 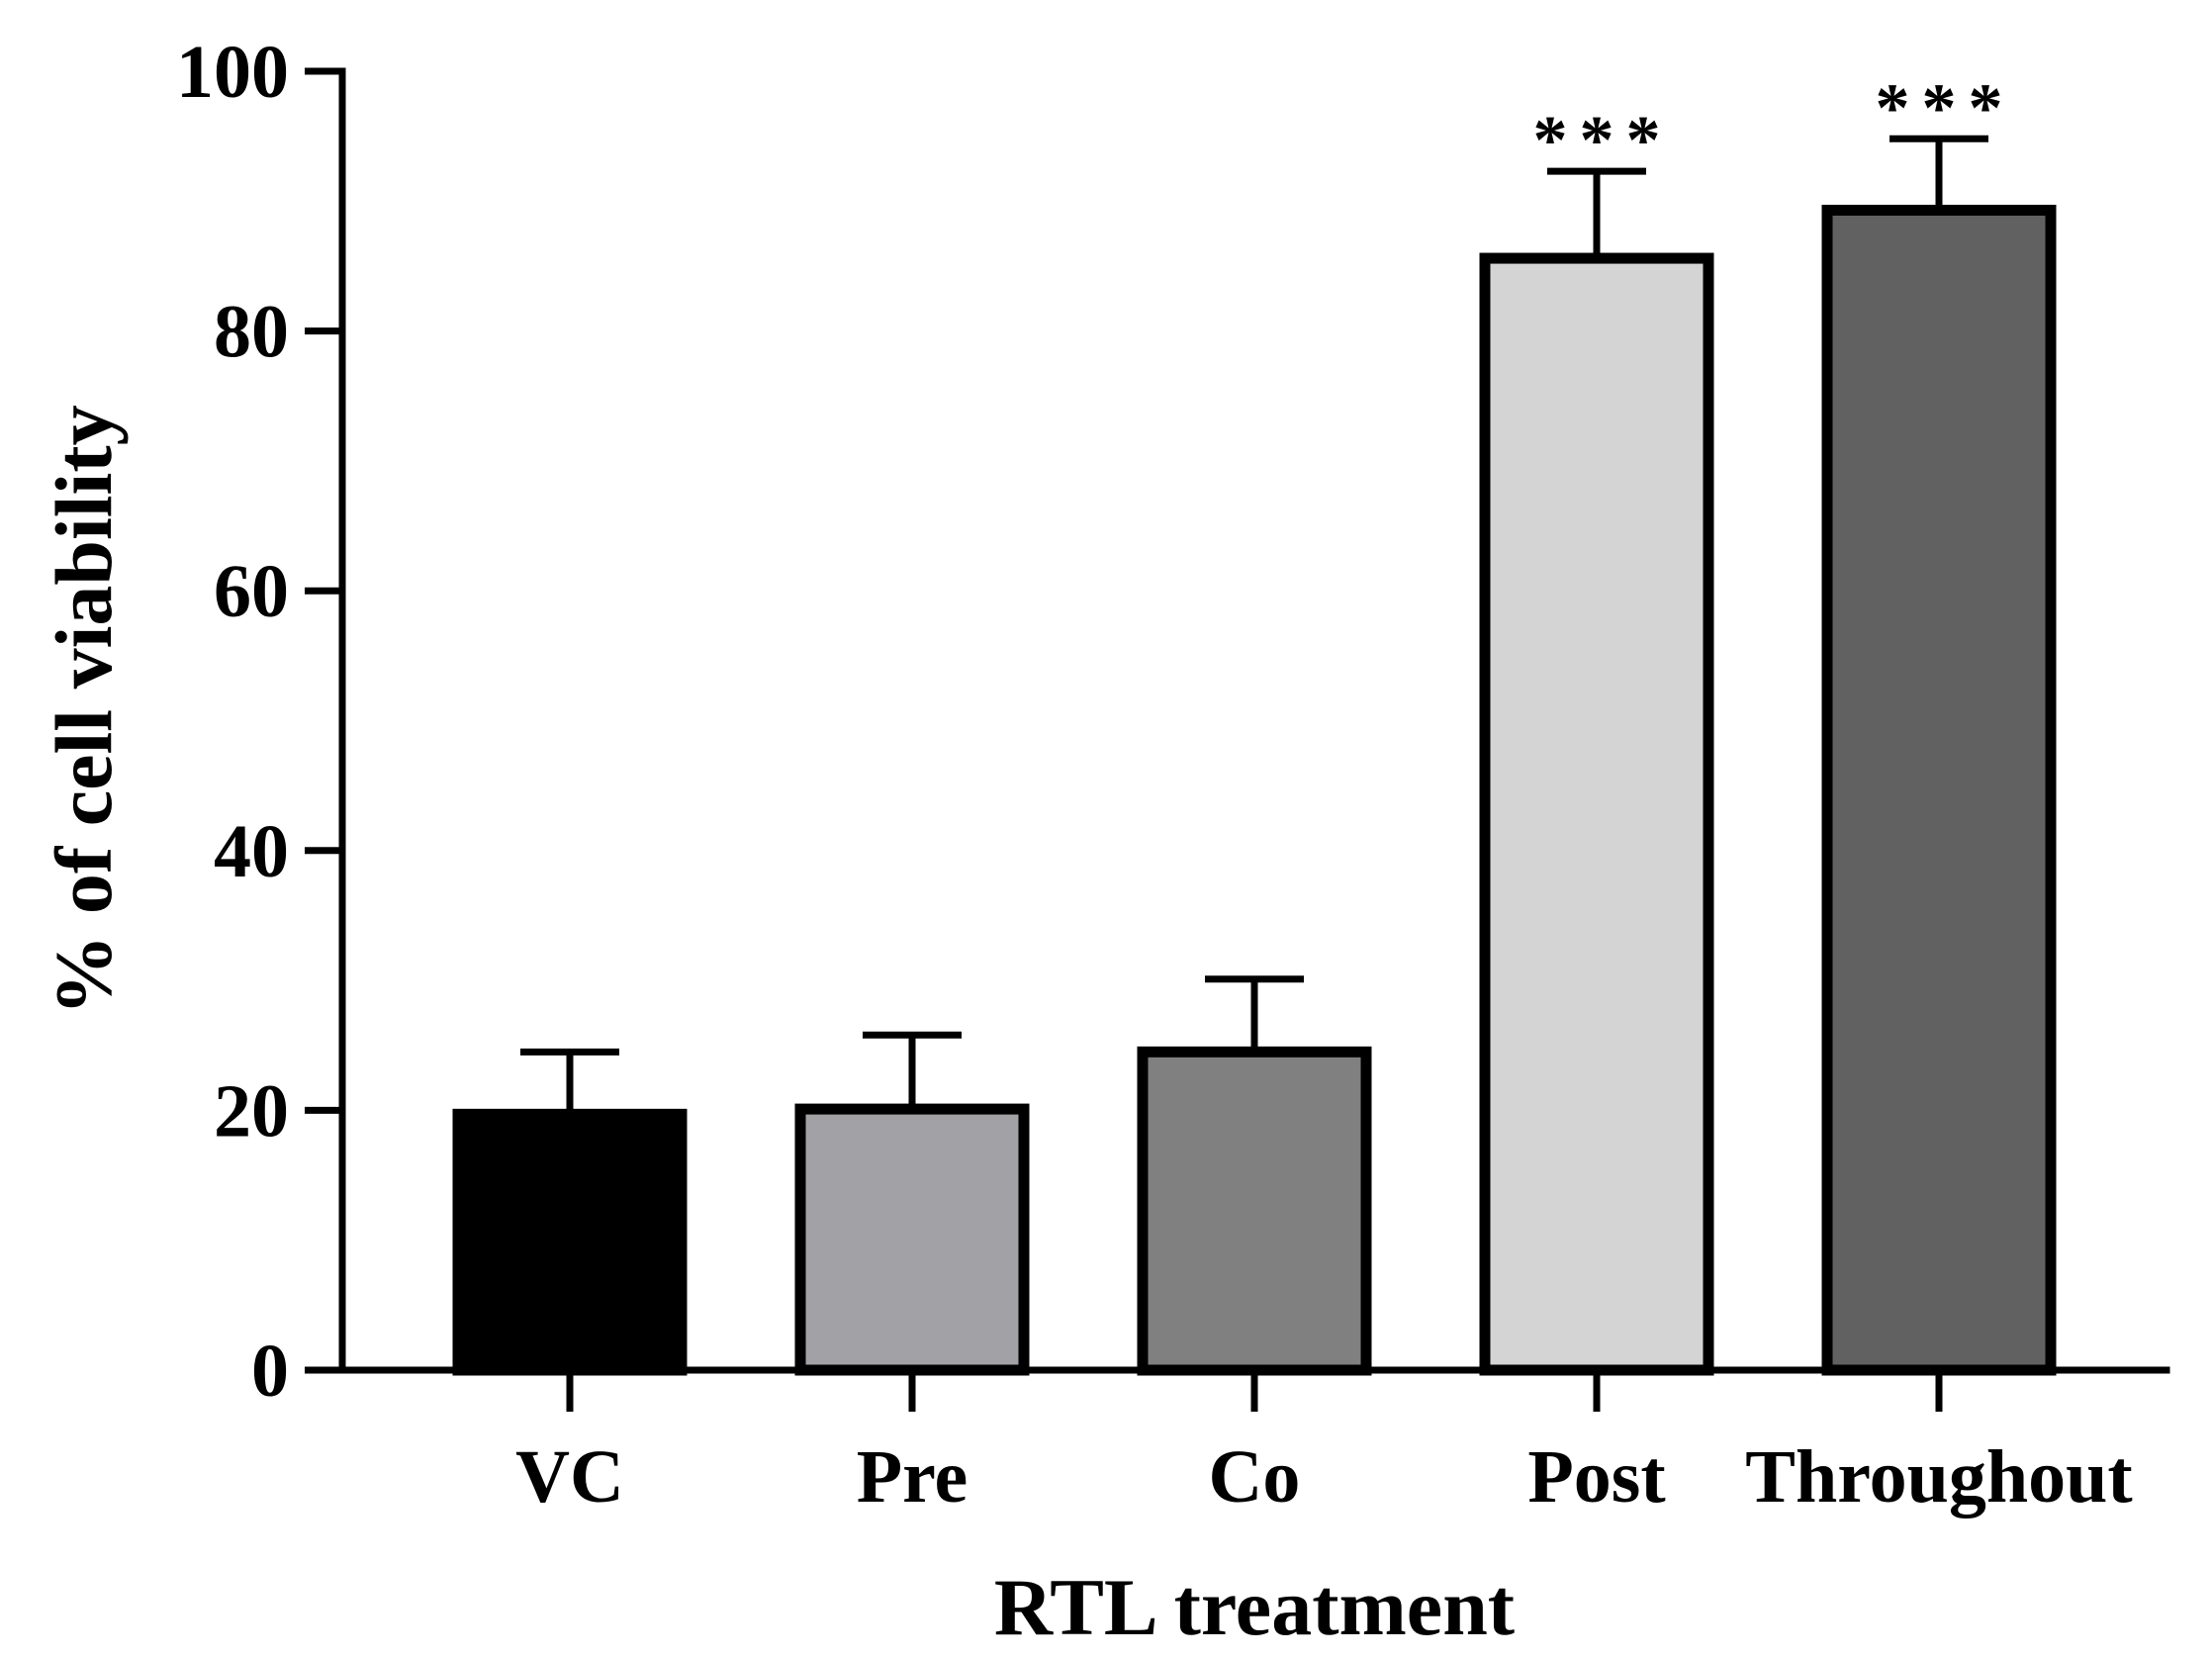 What do you see at coordinates (252, 852) in the screenshot?
I see `y-tick-label: 40` at bounding box center [252, 852].